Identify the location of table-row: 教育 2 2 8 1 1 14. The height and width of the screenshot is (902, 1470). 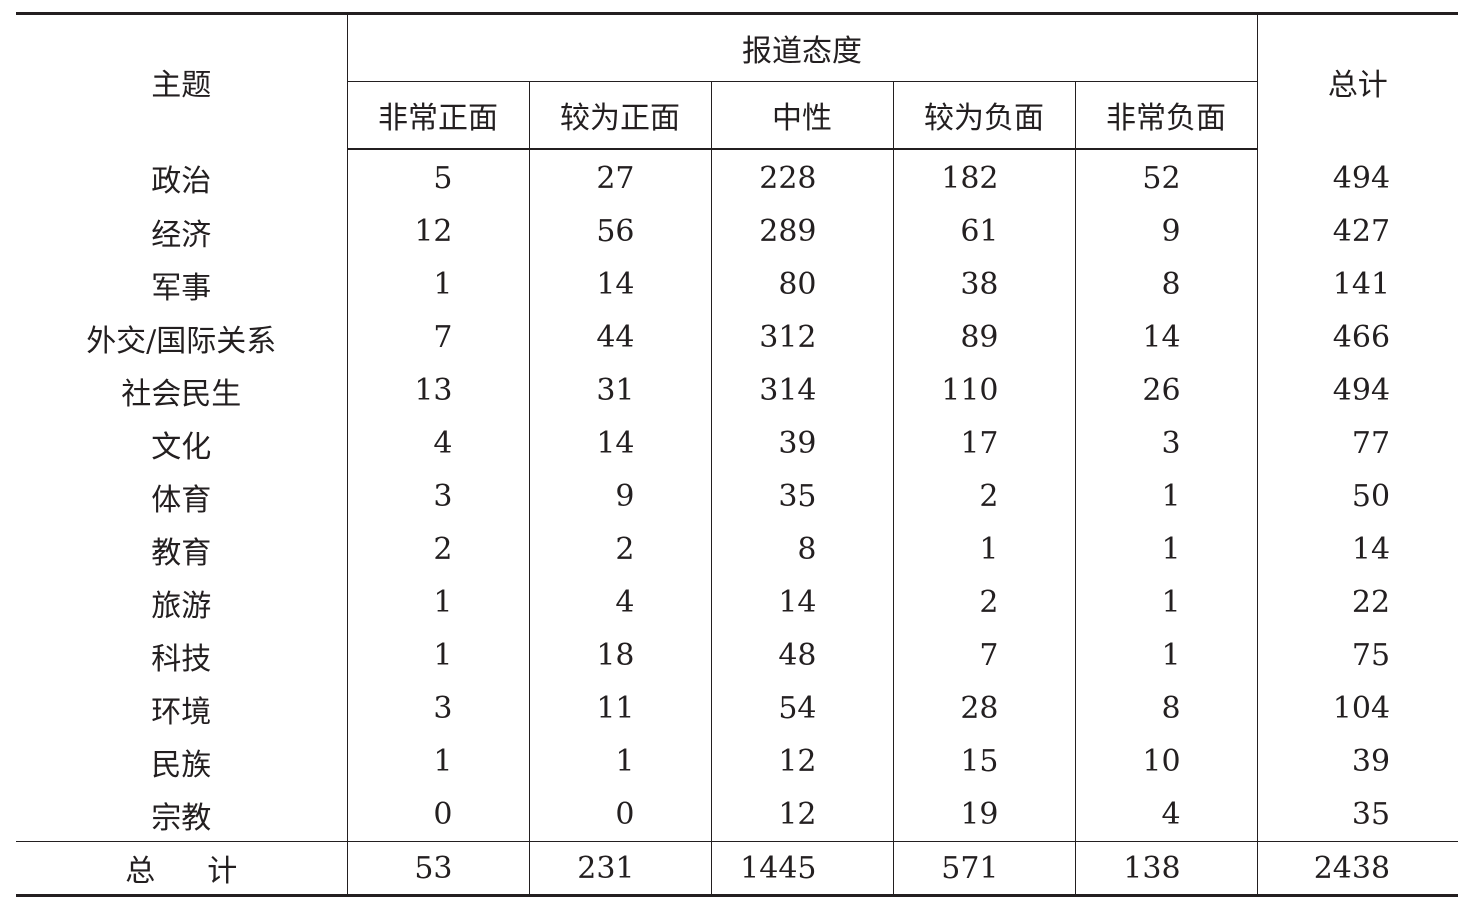
(737, 549).